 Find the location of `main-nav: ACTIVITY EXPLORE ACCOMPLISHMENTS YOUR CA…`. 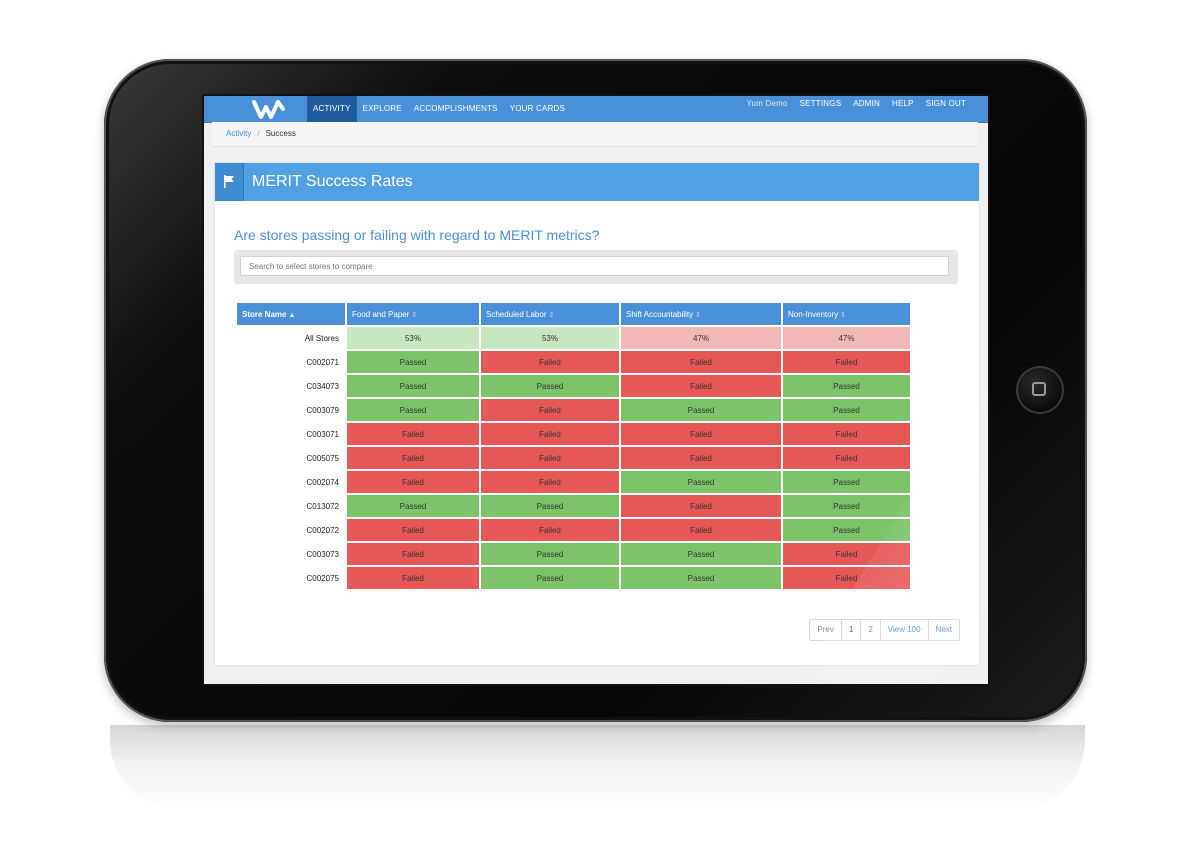

main-nav: ACTIVITY EXPLORE ACCOMPLISHMENTS YOUR CA… is located at coordinates (439, 109).